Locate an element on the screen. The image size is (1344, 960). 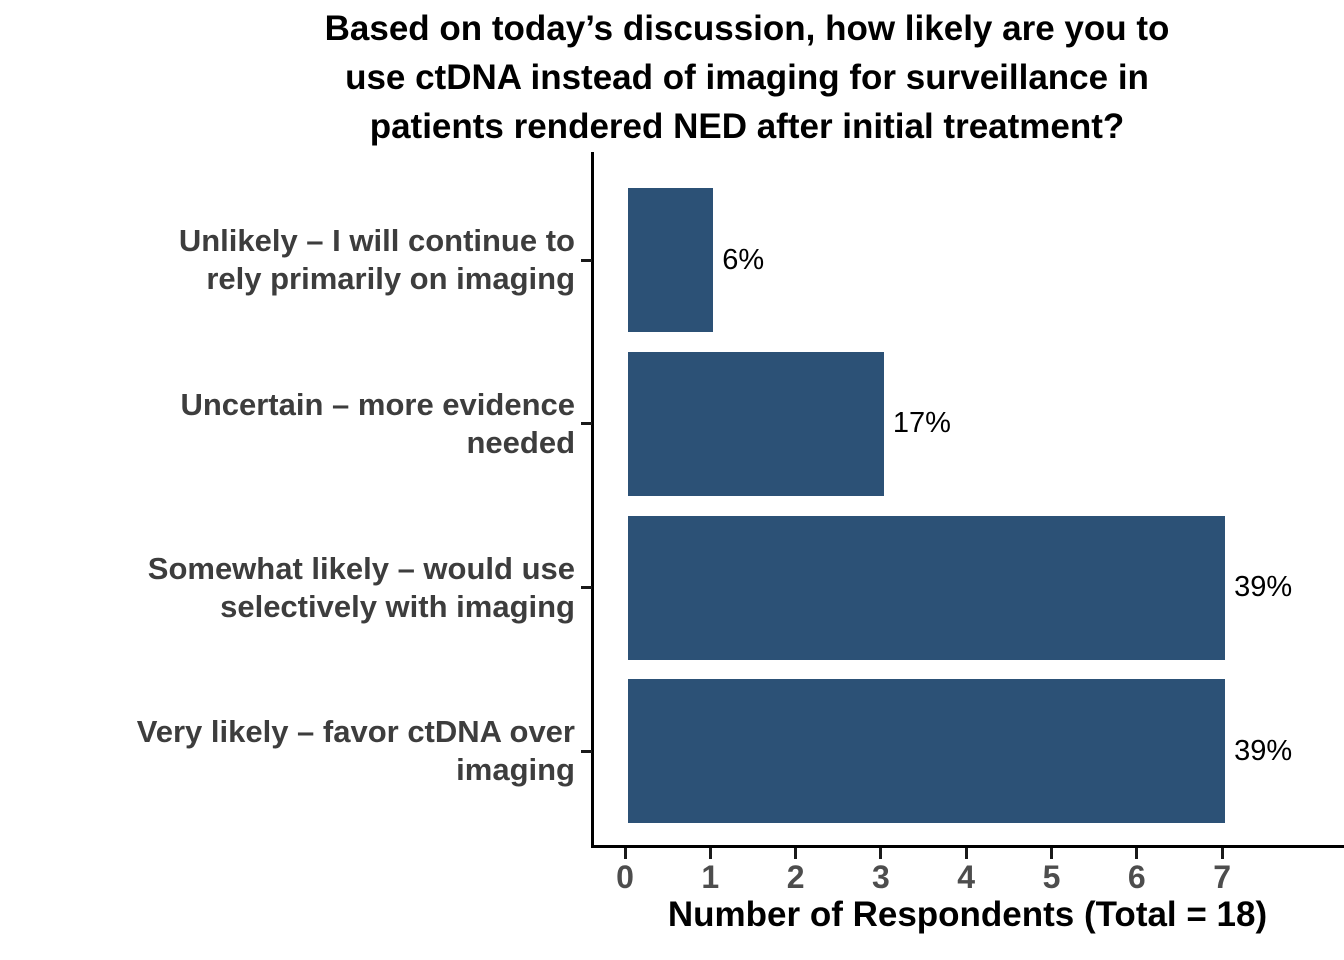
category-label-line: selectively with imaging is located at coordinates (397, 606).